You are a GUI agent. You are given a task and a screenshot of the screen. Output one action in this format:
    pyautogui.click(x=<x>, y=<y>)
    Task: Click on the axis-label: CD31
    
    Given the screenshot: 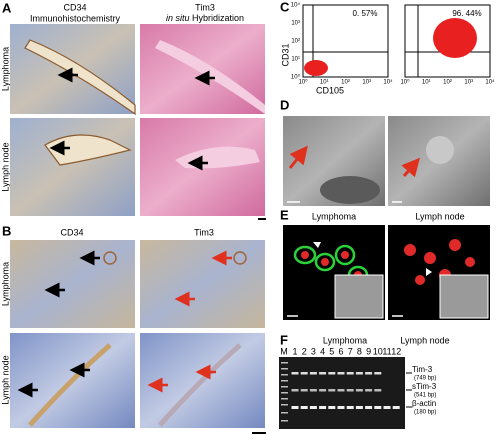 What is the action you would take?
    pyautogui.click(x=285, y=54)
    